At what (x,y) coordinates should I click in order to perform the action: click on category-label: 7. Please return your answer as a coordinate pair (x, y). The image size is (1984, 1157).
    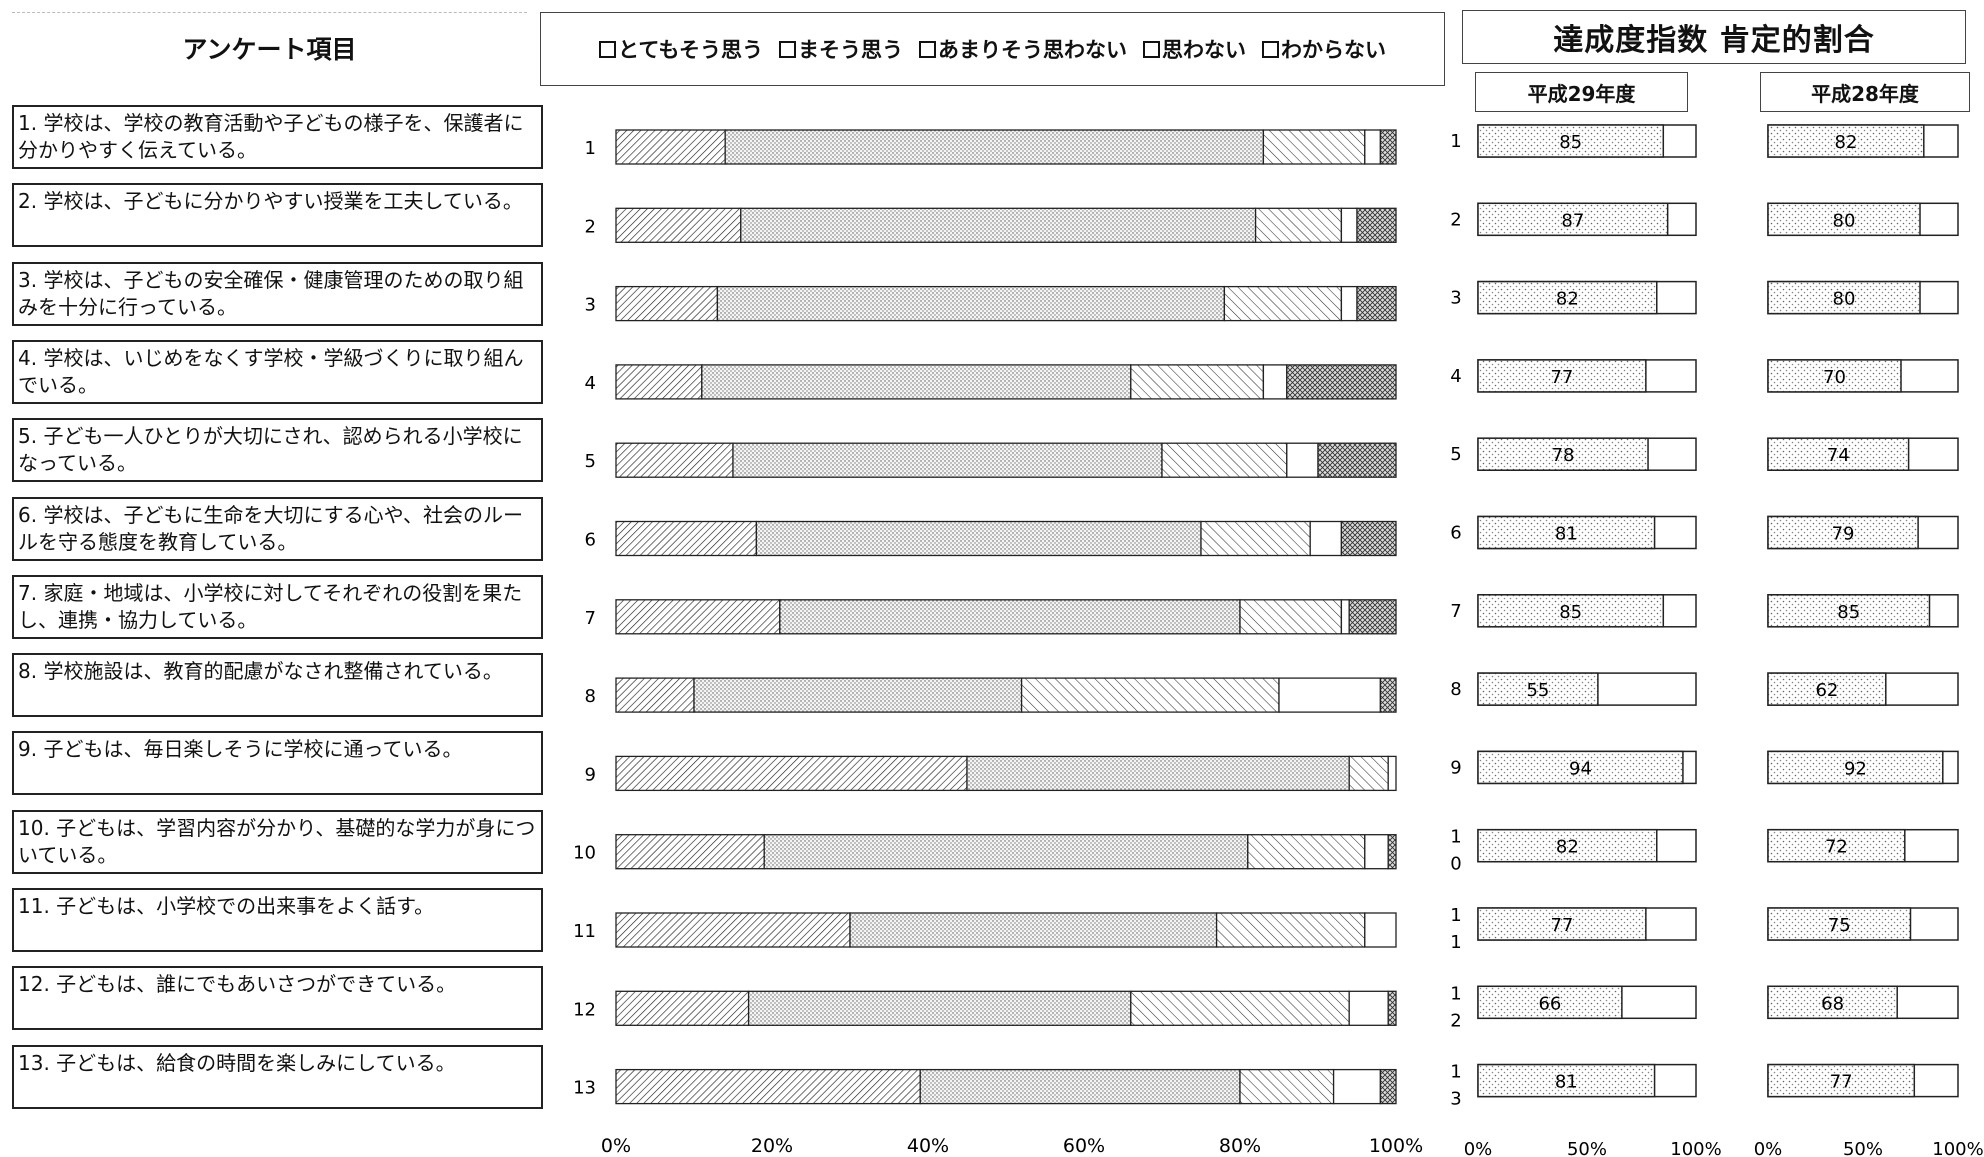
    Looking at the image, I should click on (1455, 611).